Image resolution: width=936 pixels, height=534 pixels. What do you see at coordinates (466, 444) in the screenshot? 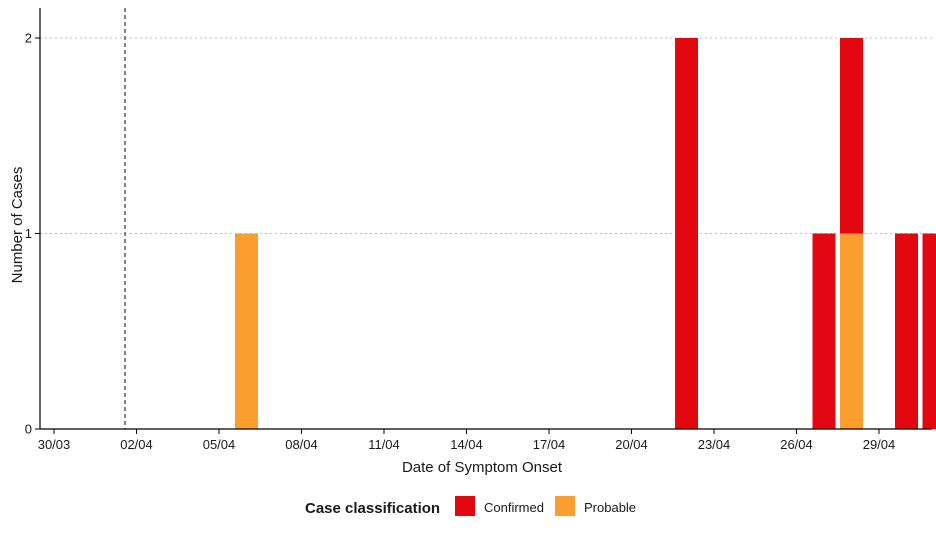
I see `x-tick-label-14-04: 14/04` at bounding box center [466, 444].